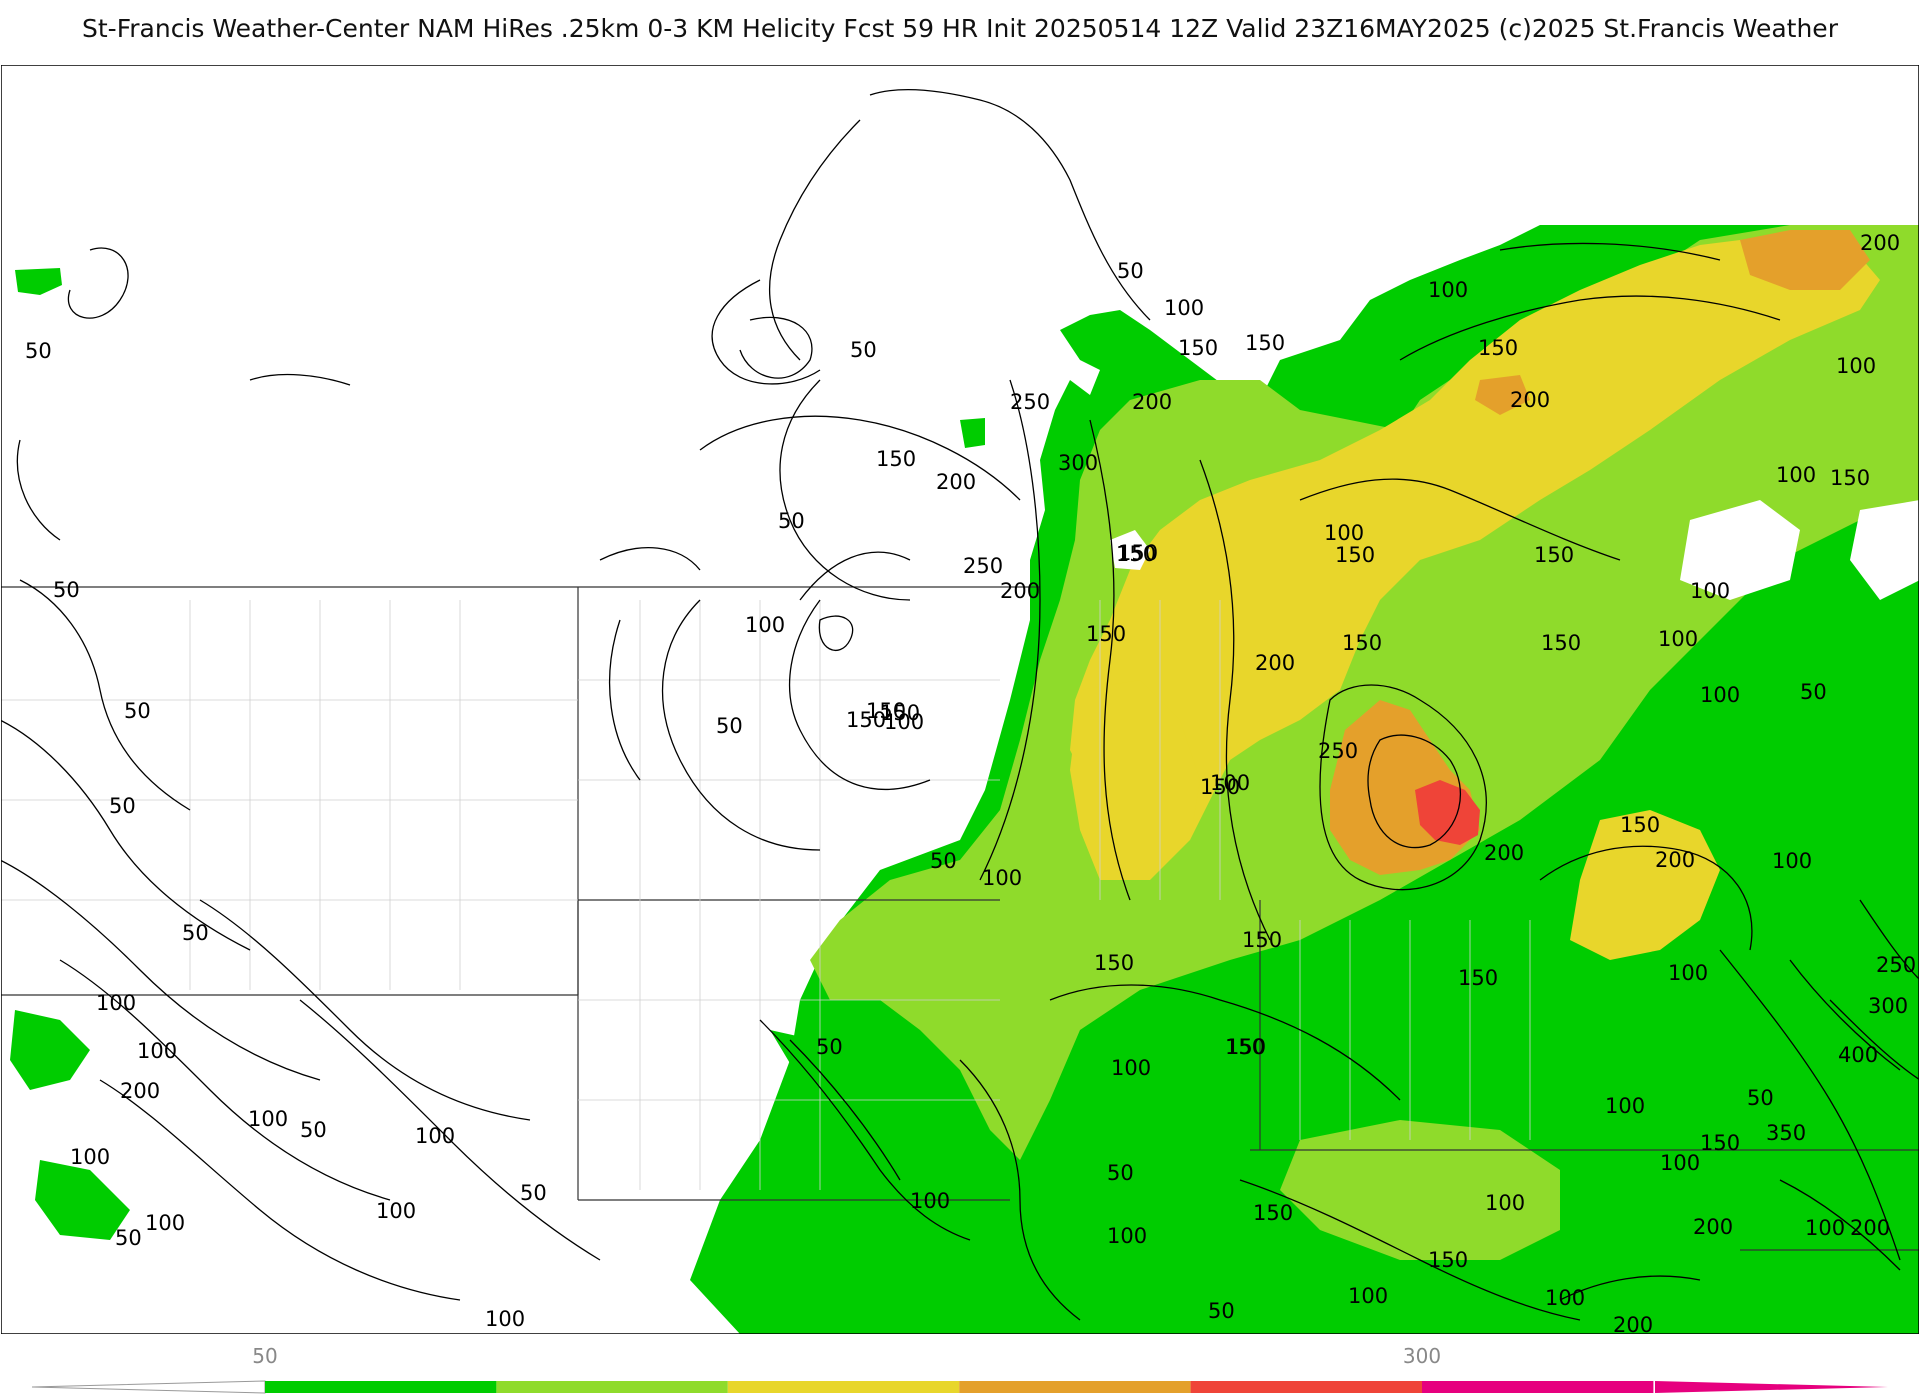 This screenshot has height=1400, width=1920. Describe the element at coordinates (1786, 1133) in the screenshot. I see `contour-label: 350` at that location.